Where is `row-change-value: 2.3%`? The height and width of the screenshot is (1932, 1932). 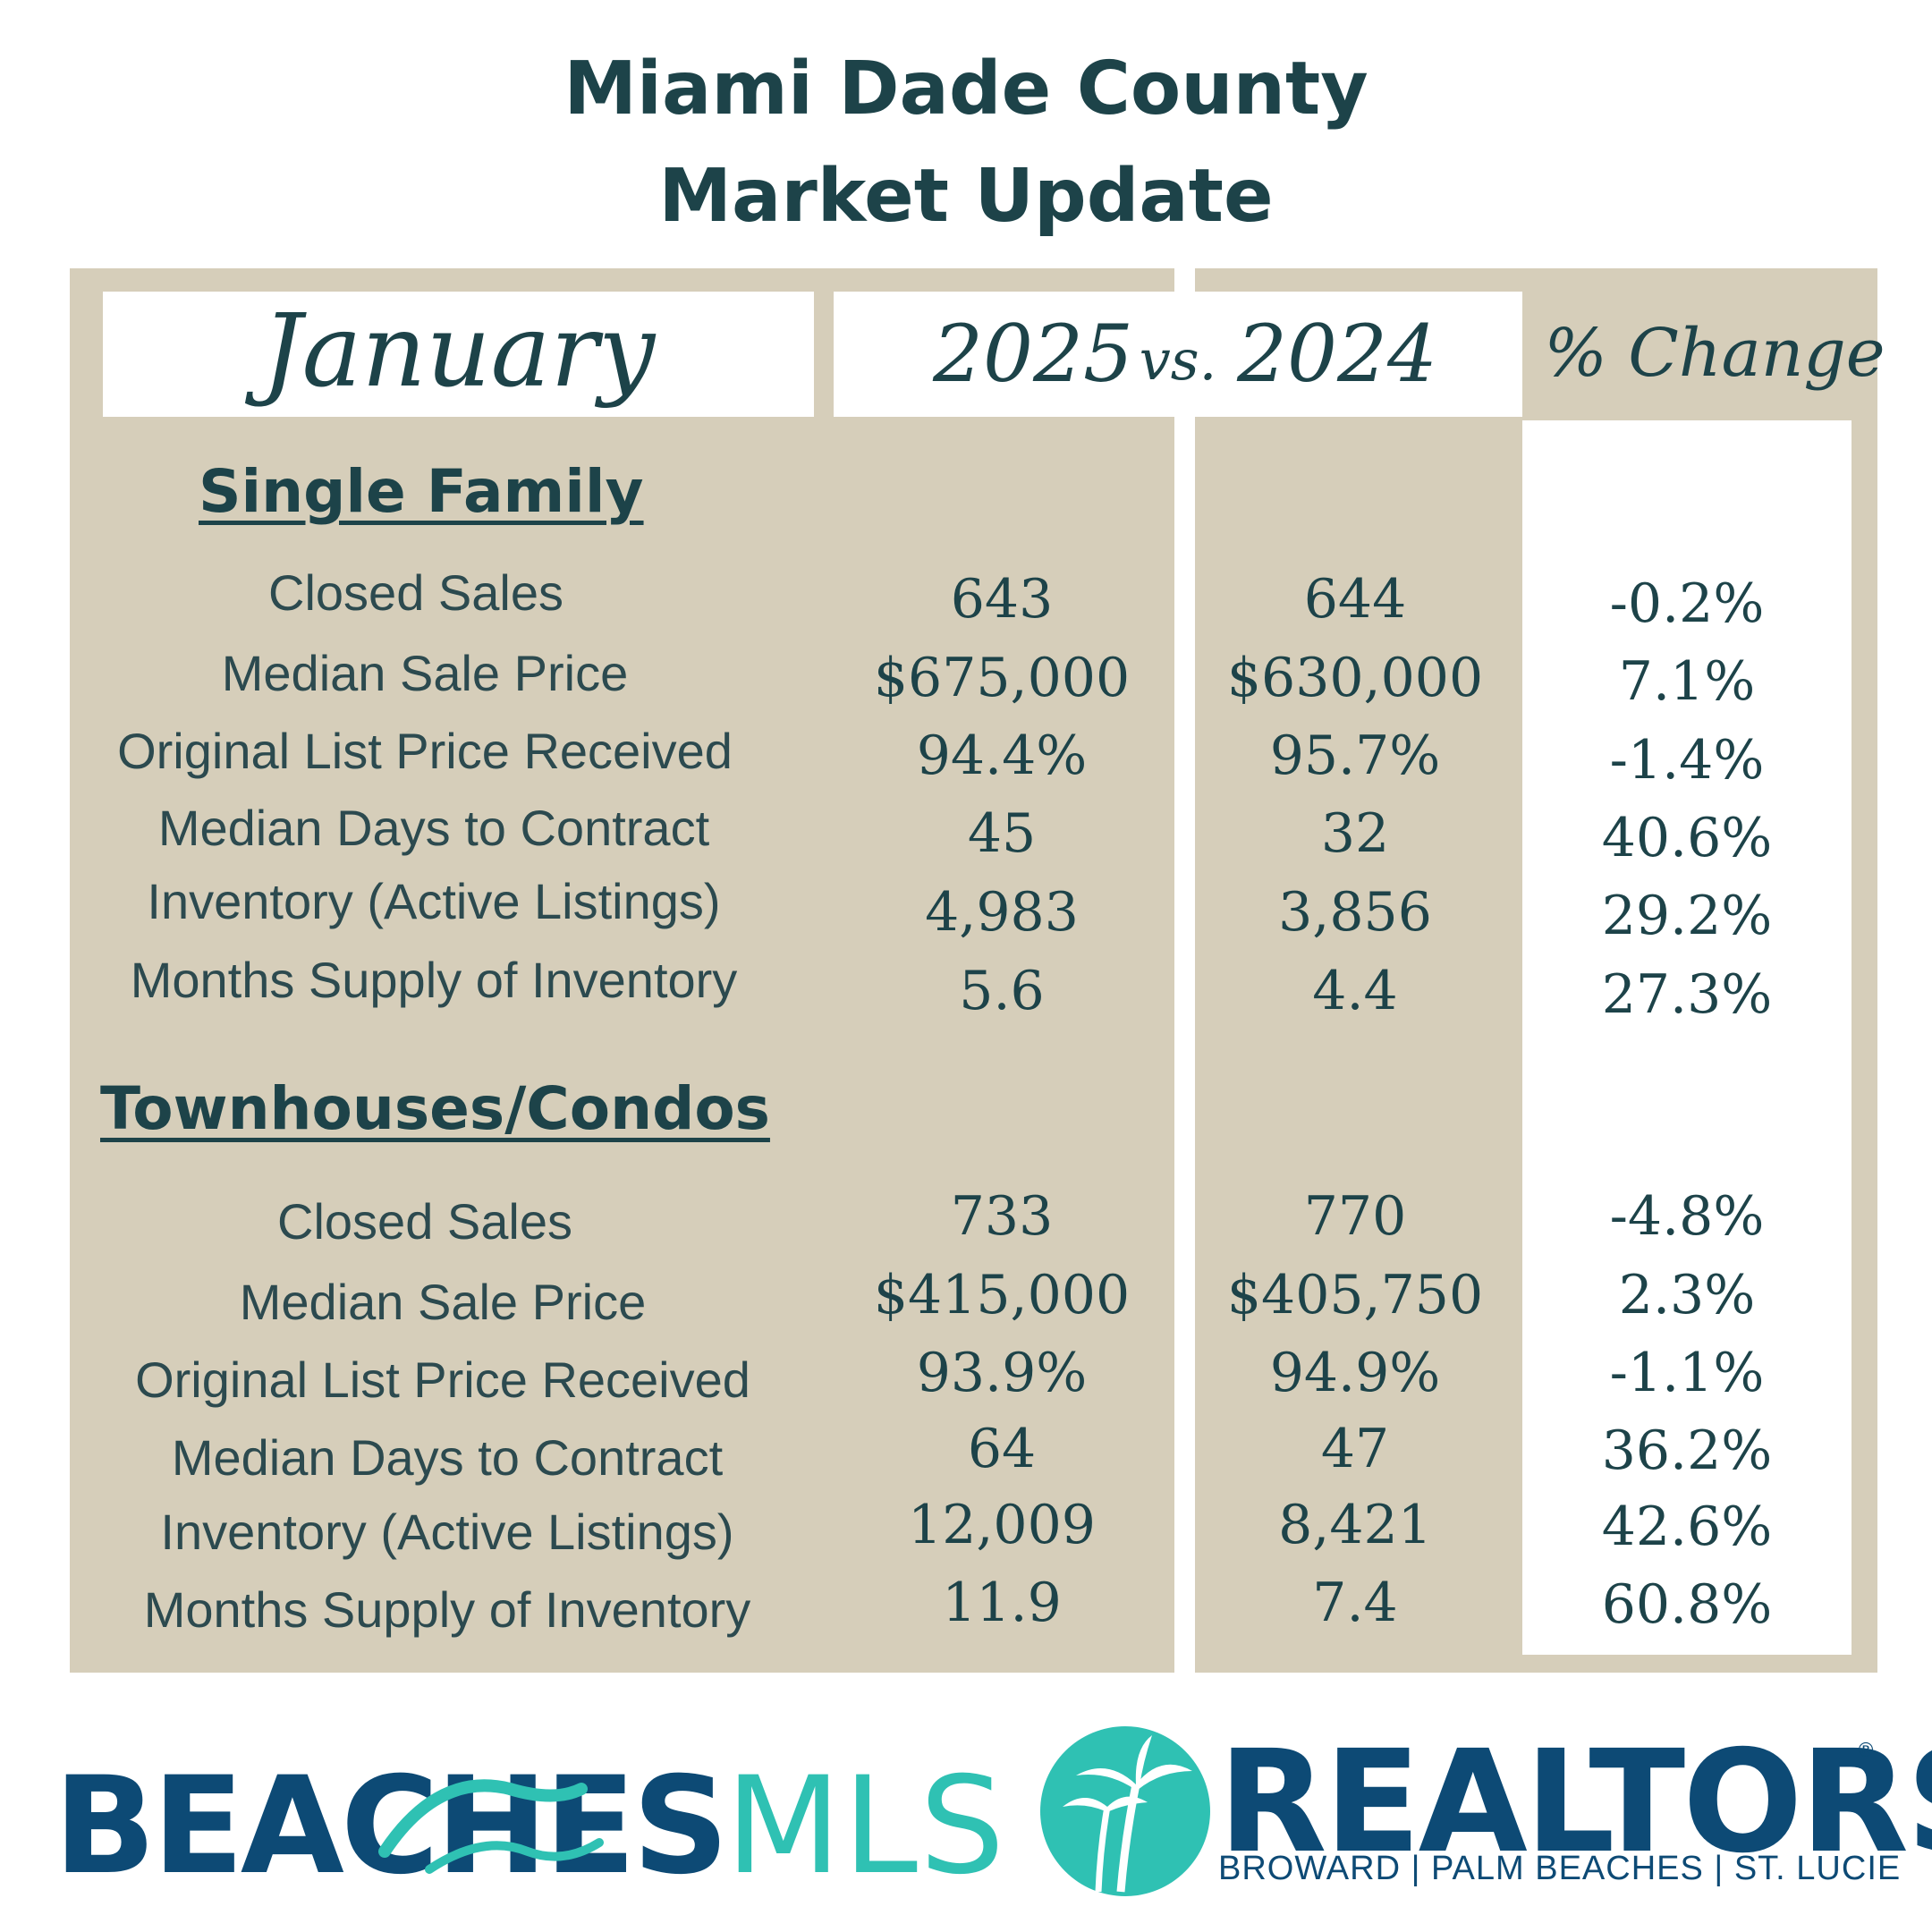 row-change-value: 2.3% is located at coordinates (1687, 1295).